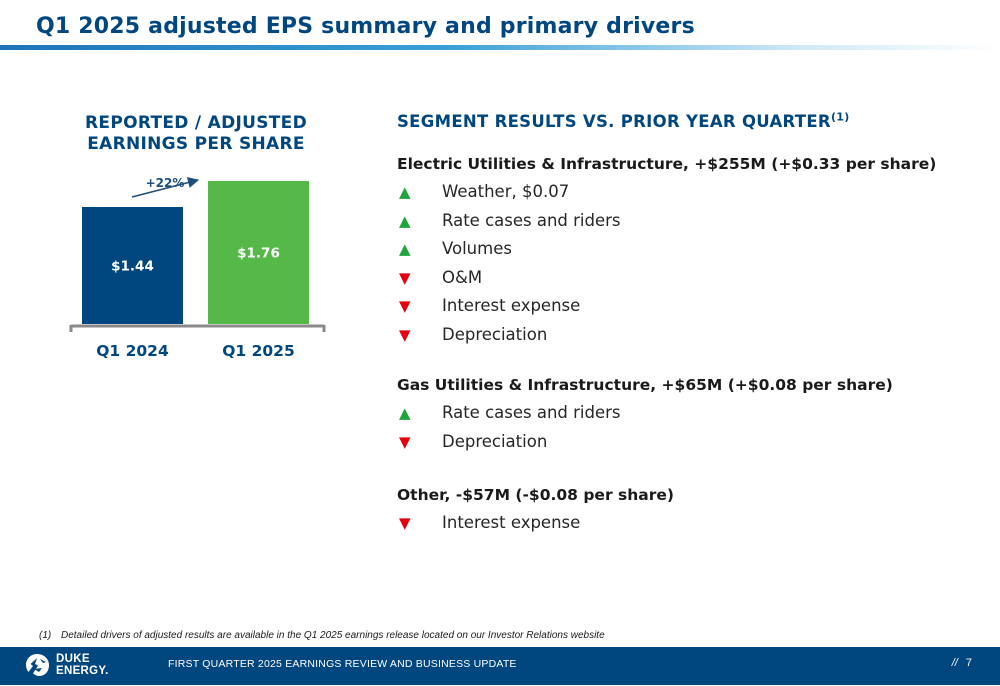 Image resolution: width=1000 pixels, height=686 pixels. Describe the element at coordinates (73, 659) in the screenshot. I see `logo-line1: DUKE` at that location.